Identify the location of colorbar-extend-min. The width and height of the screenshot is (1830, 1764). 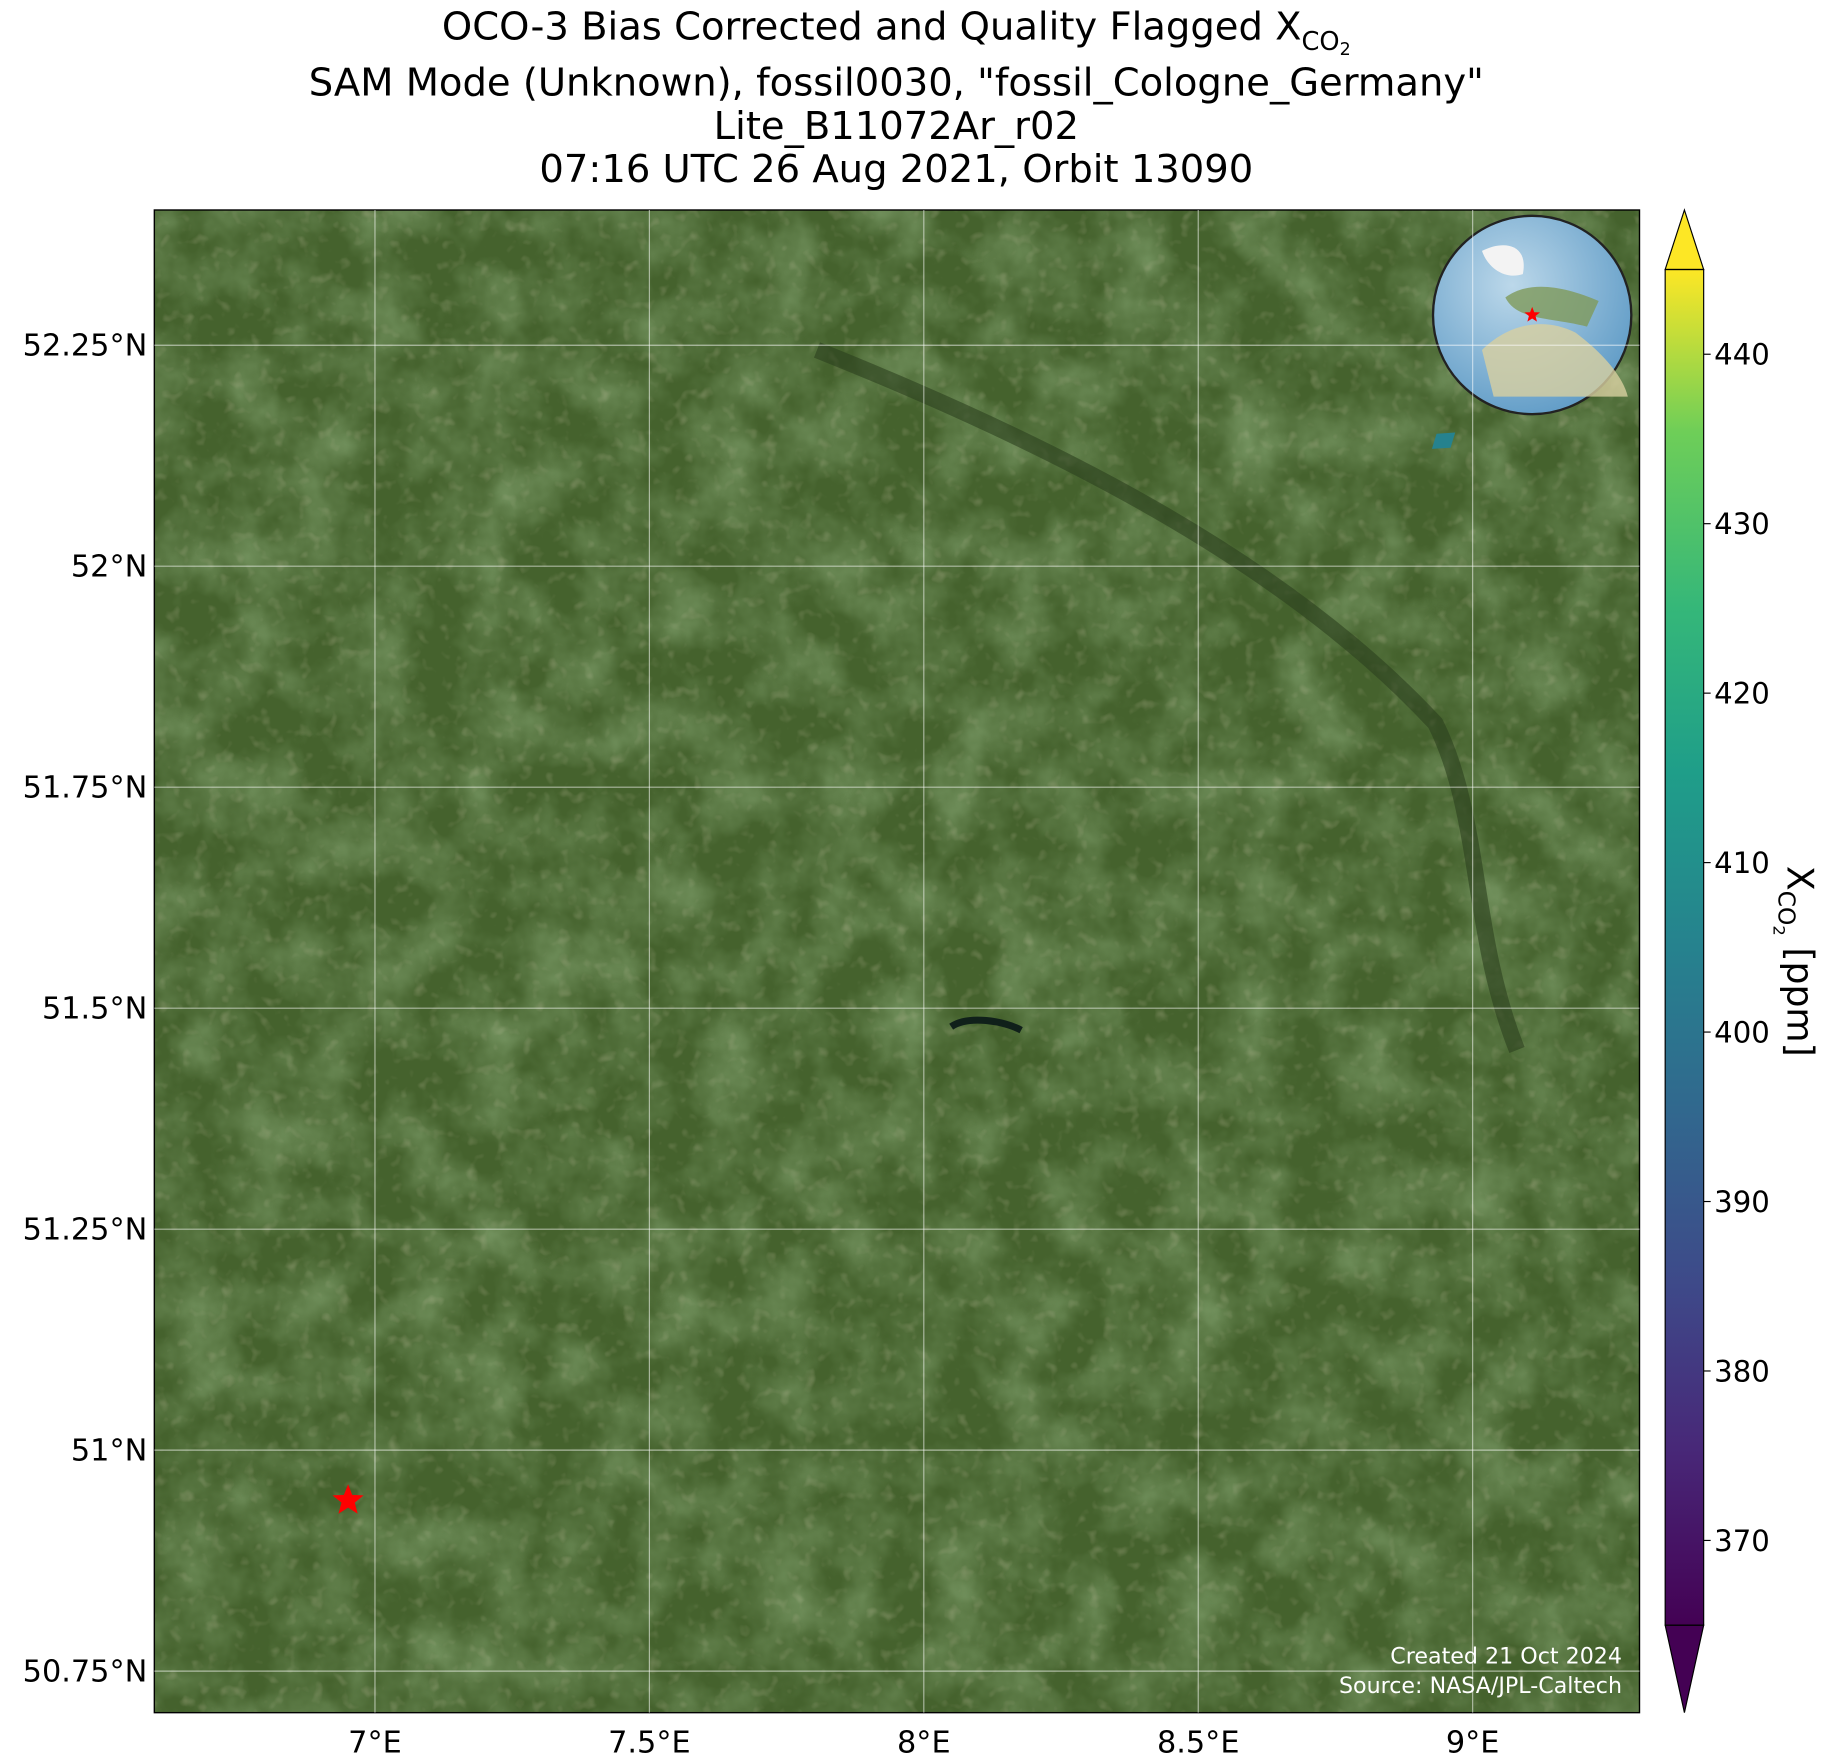
(1684, 1668).